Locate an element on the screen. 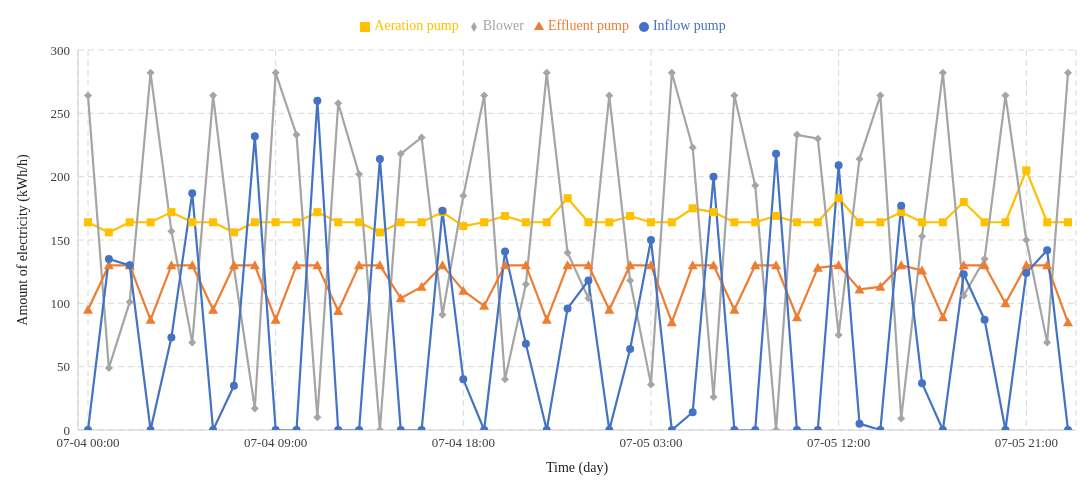 The image size is (1092, 492). x-tick-label: 07-05 03:00 is located at coordinates (651, 443).